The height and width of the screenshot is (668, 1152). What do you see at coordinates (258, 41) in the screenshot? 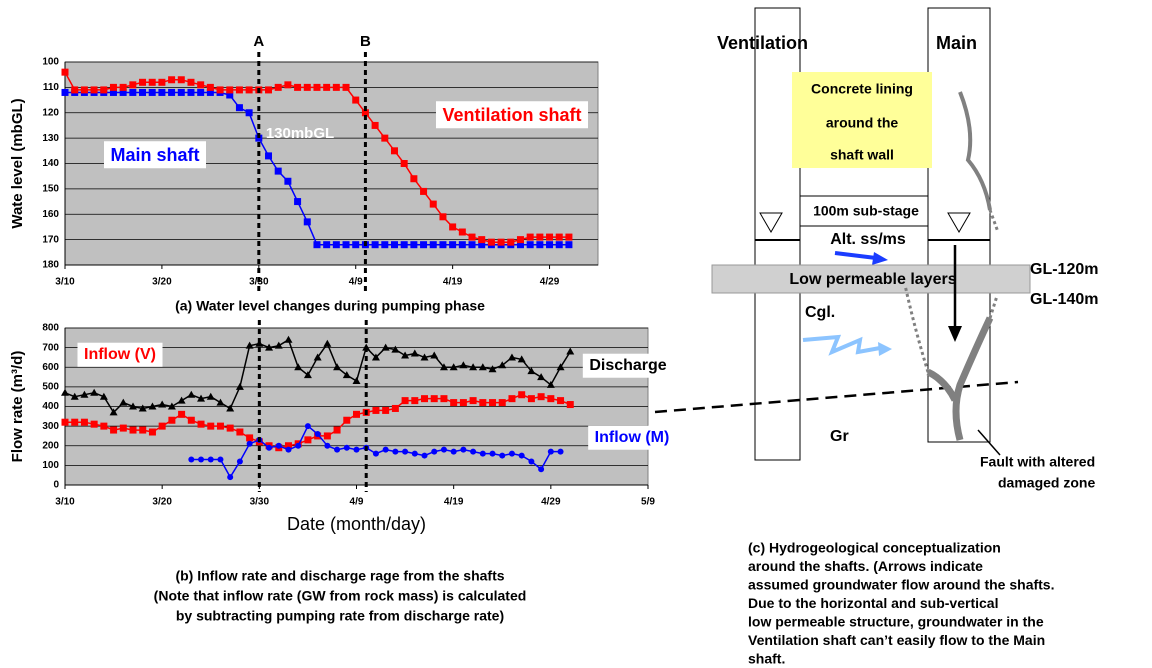
I see `marker-label: A` at bounding box center [258, 41].